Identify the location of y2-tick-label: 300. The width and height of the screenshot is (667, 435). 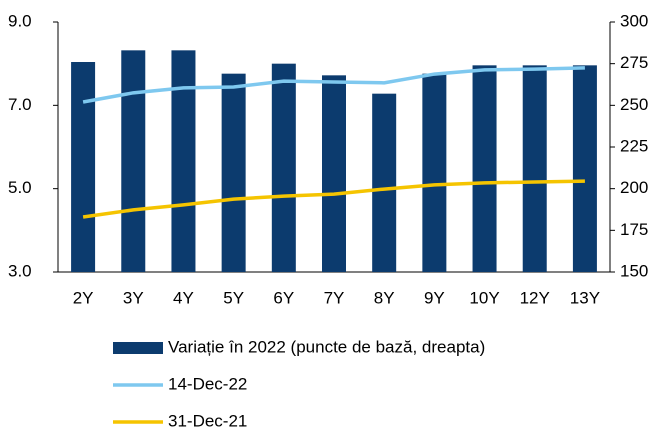
(634, 20).